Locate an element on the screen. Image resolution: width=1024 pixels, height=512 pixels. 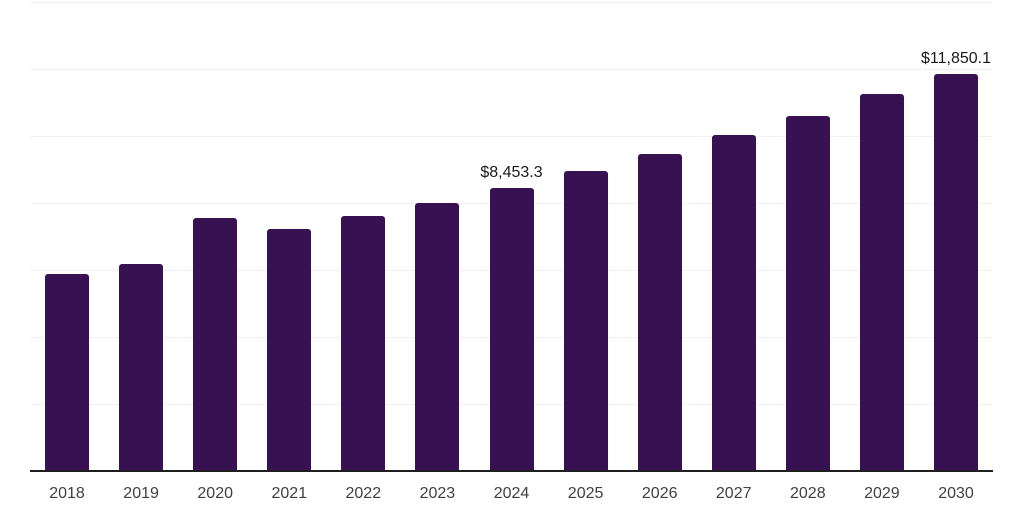
bar-2022 is located at coordinates (363, 343).